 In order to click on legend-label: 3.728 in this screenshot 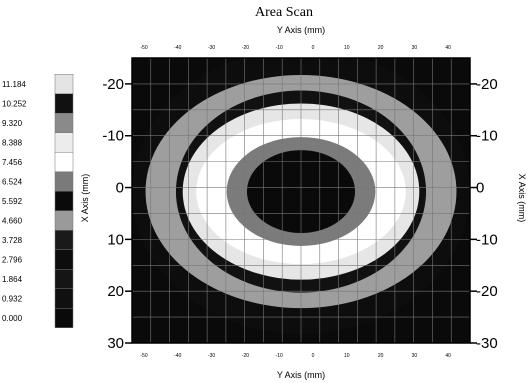, I will do `click(12, 240)`.